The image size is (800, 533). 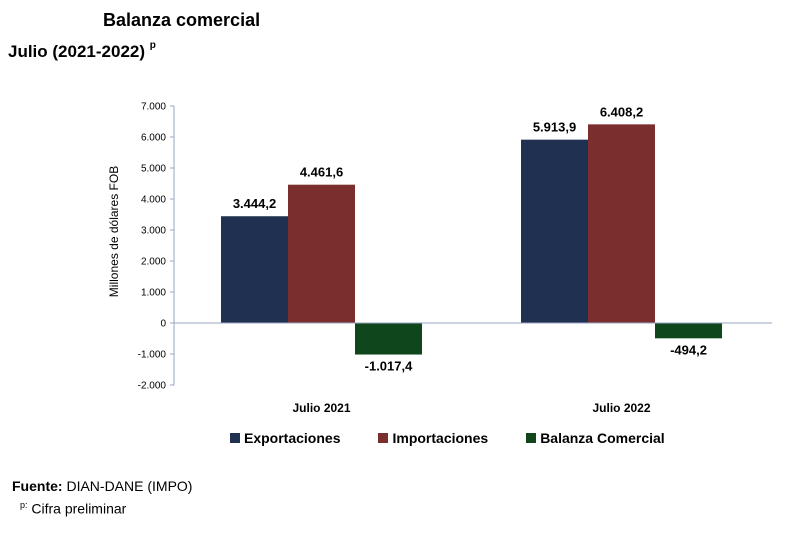 I want to click on chart-title: Balanza comercial, so click(x=182, y=20).